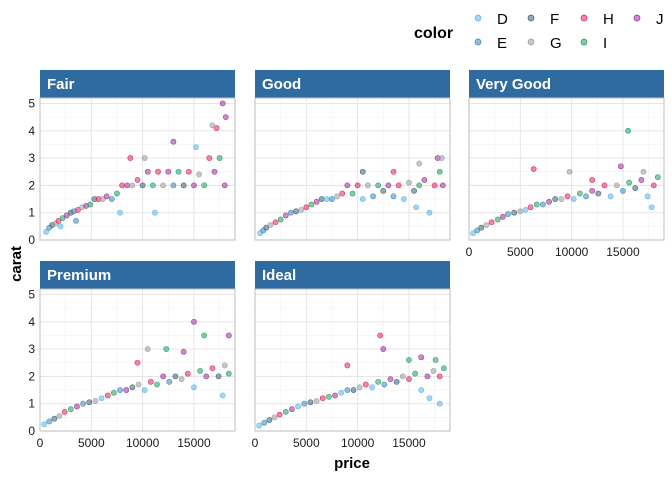 The image size is (672, 480). Describe the element at coordinates (556, 43) in the screenshot. I see `legend-label-g: G` at that location.